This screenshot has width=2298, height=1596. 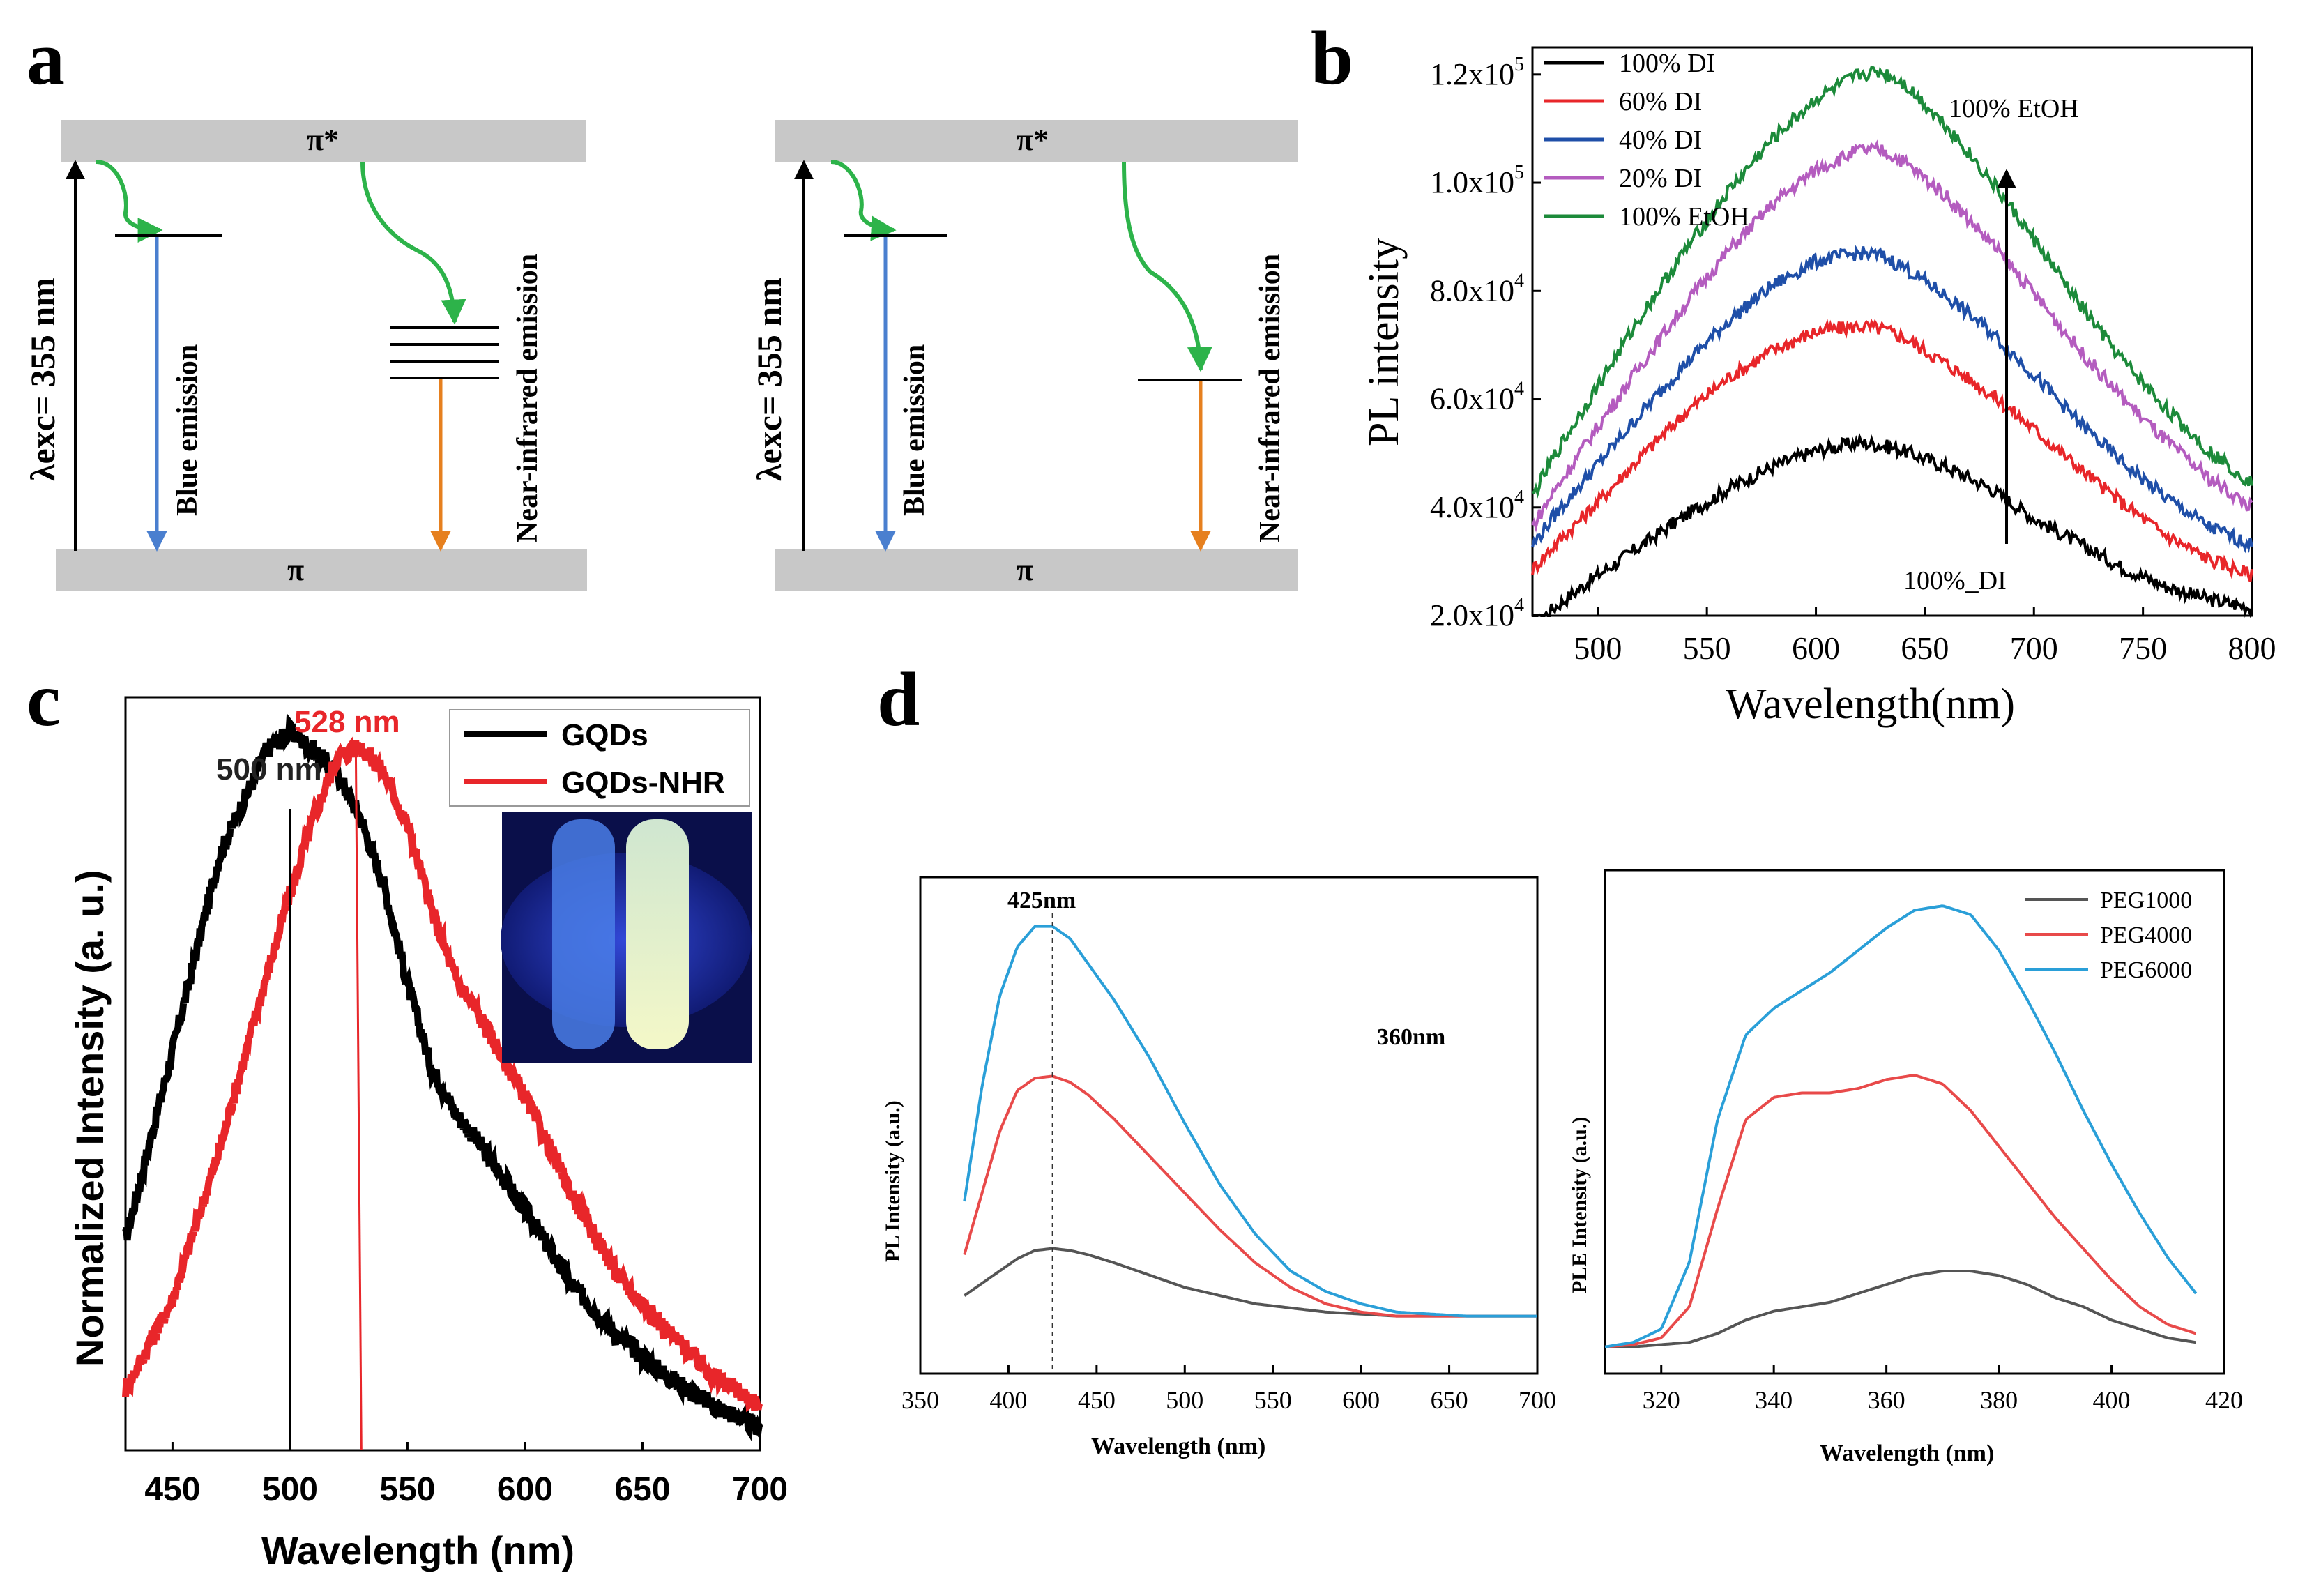 I want to click on legend-label: 100% EtOH, so click(x=1684, y=216).